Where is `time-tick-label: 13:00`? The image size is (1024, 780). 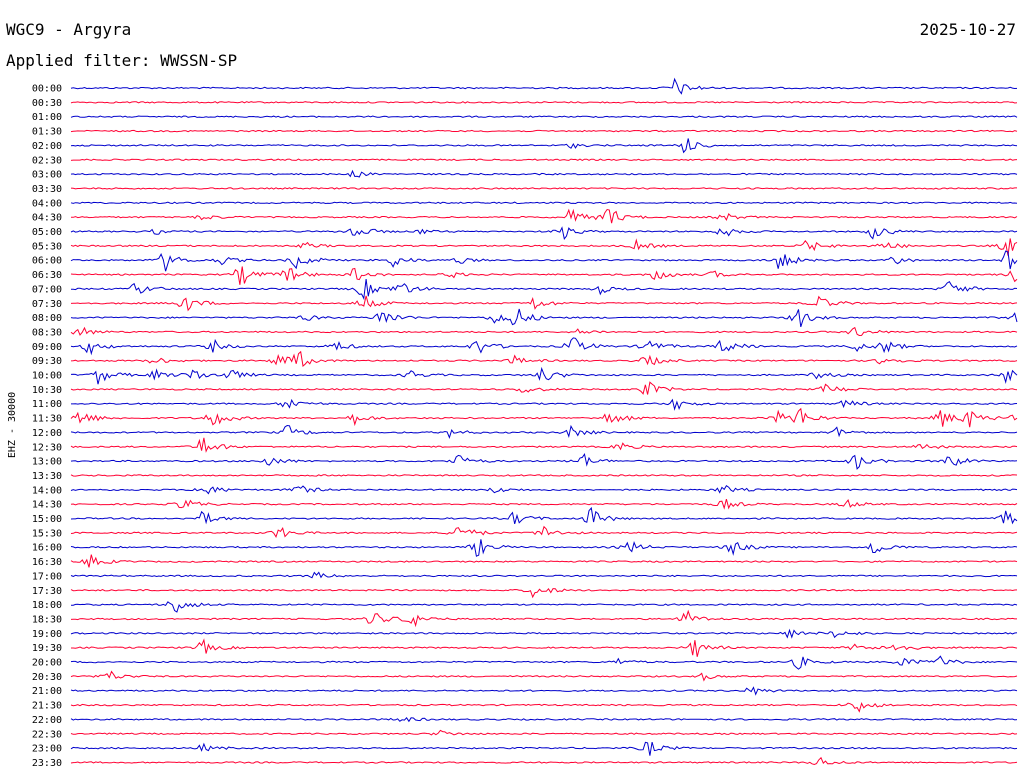 time-tick-label: 13:00 is located at coordinates (47, 462).